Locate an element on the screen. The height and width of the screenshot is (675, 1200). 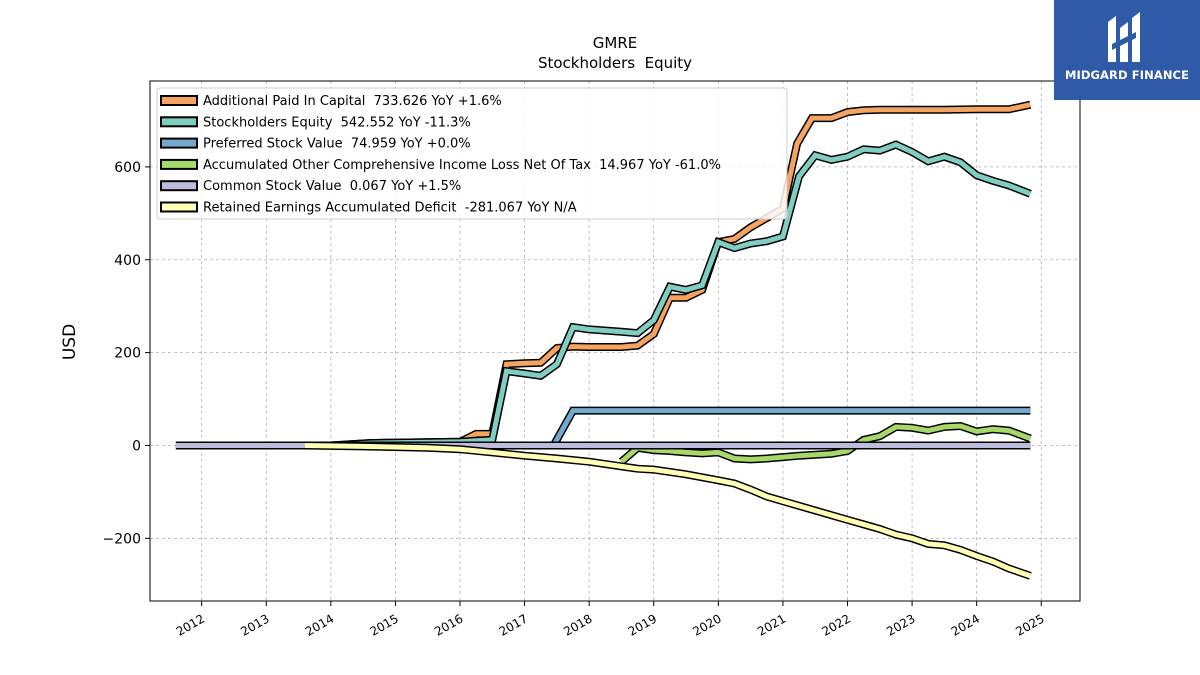
y-tick-label: 200 is located at coordinates (127, 354).